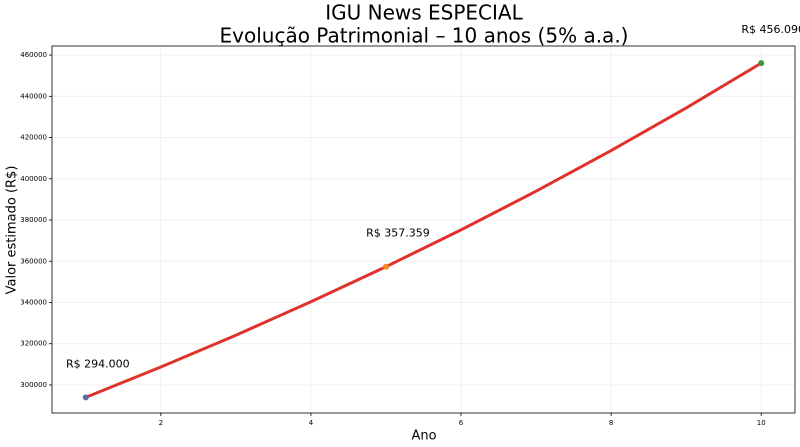  What do you see at coordinates (33, 302) in the screenshot?
I see `y-tick-label: 340000` at bounding box center [33, 302].